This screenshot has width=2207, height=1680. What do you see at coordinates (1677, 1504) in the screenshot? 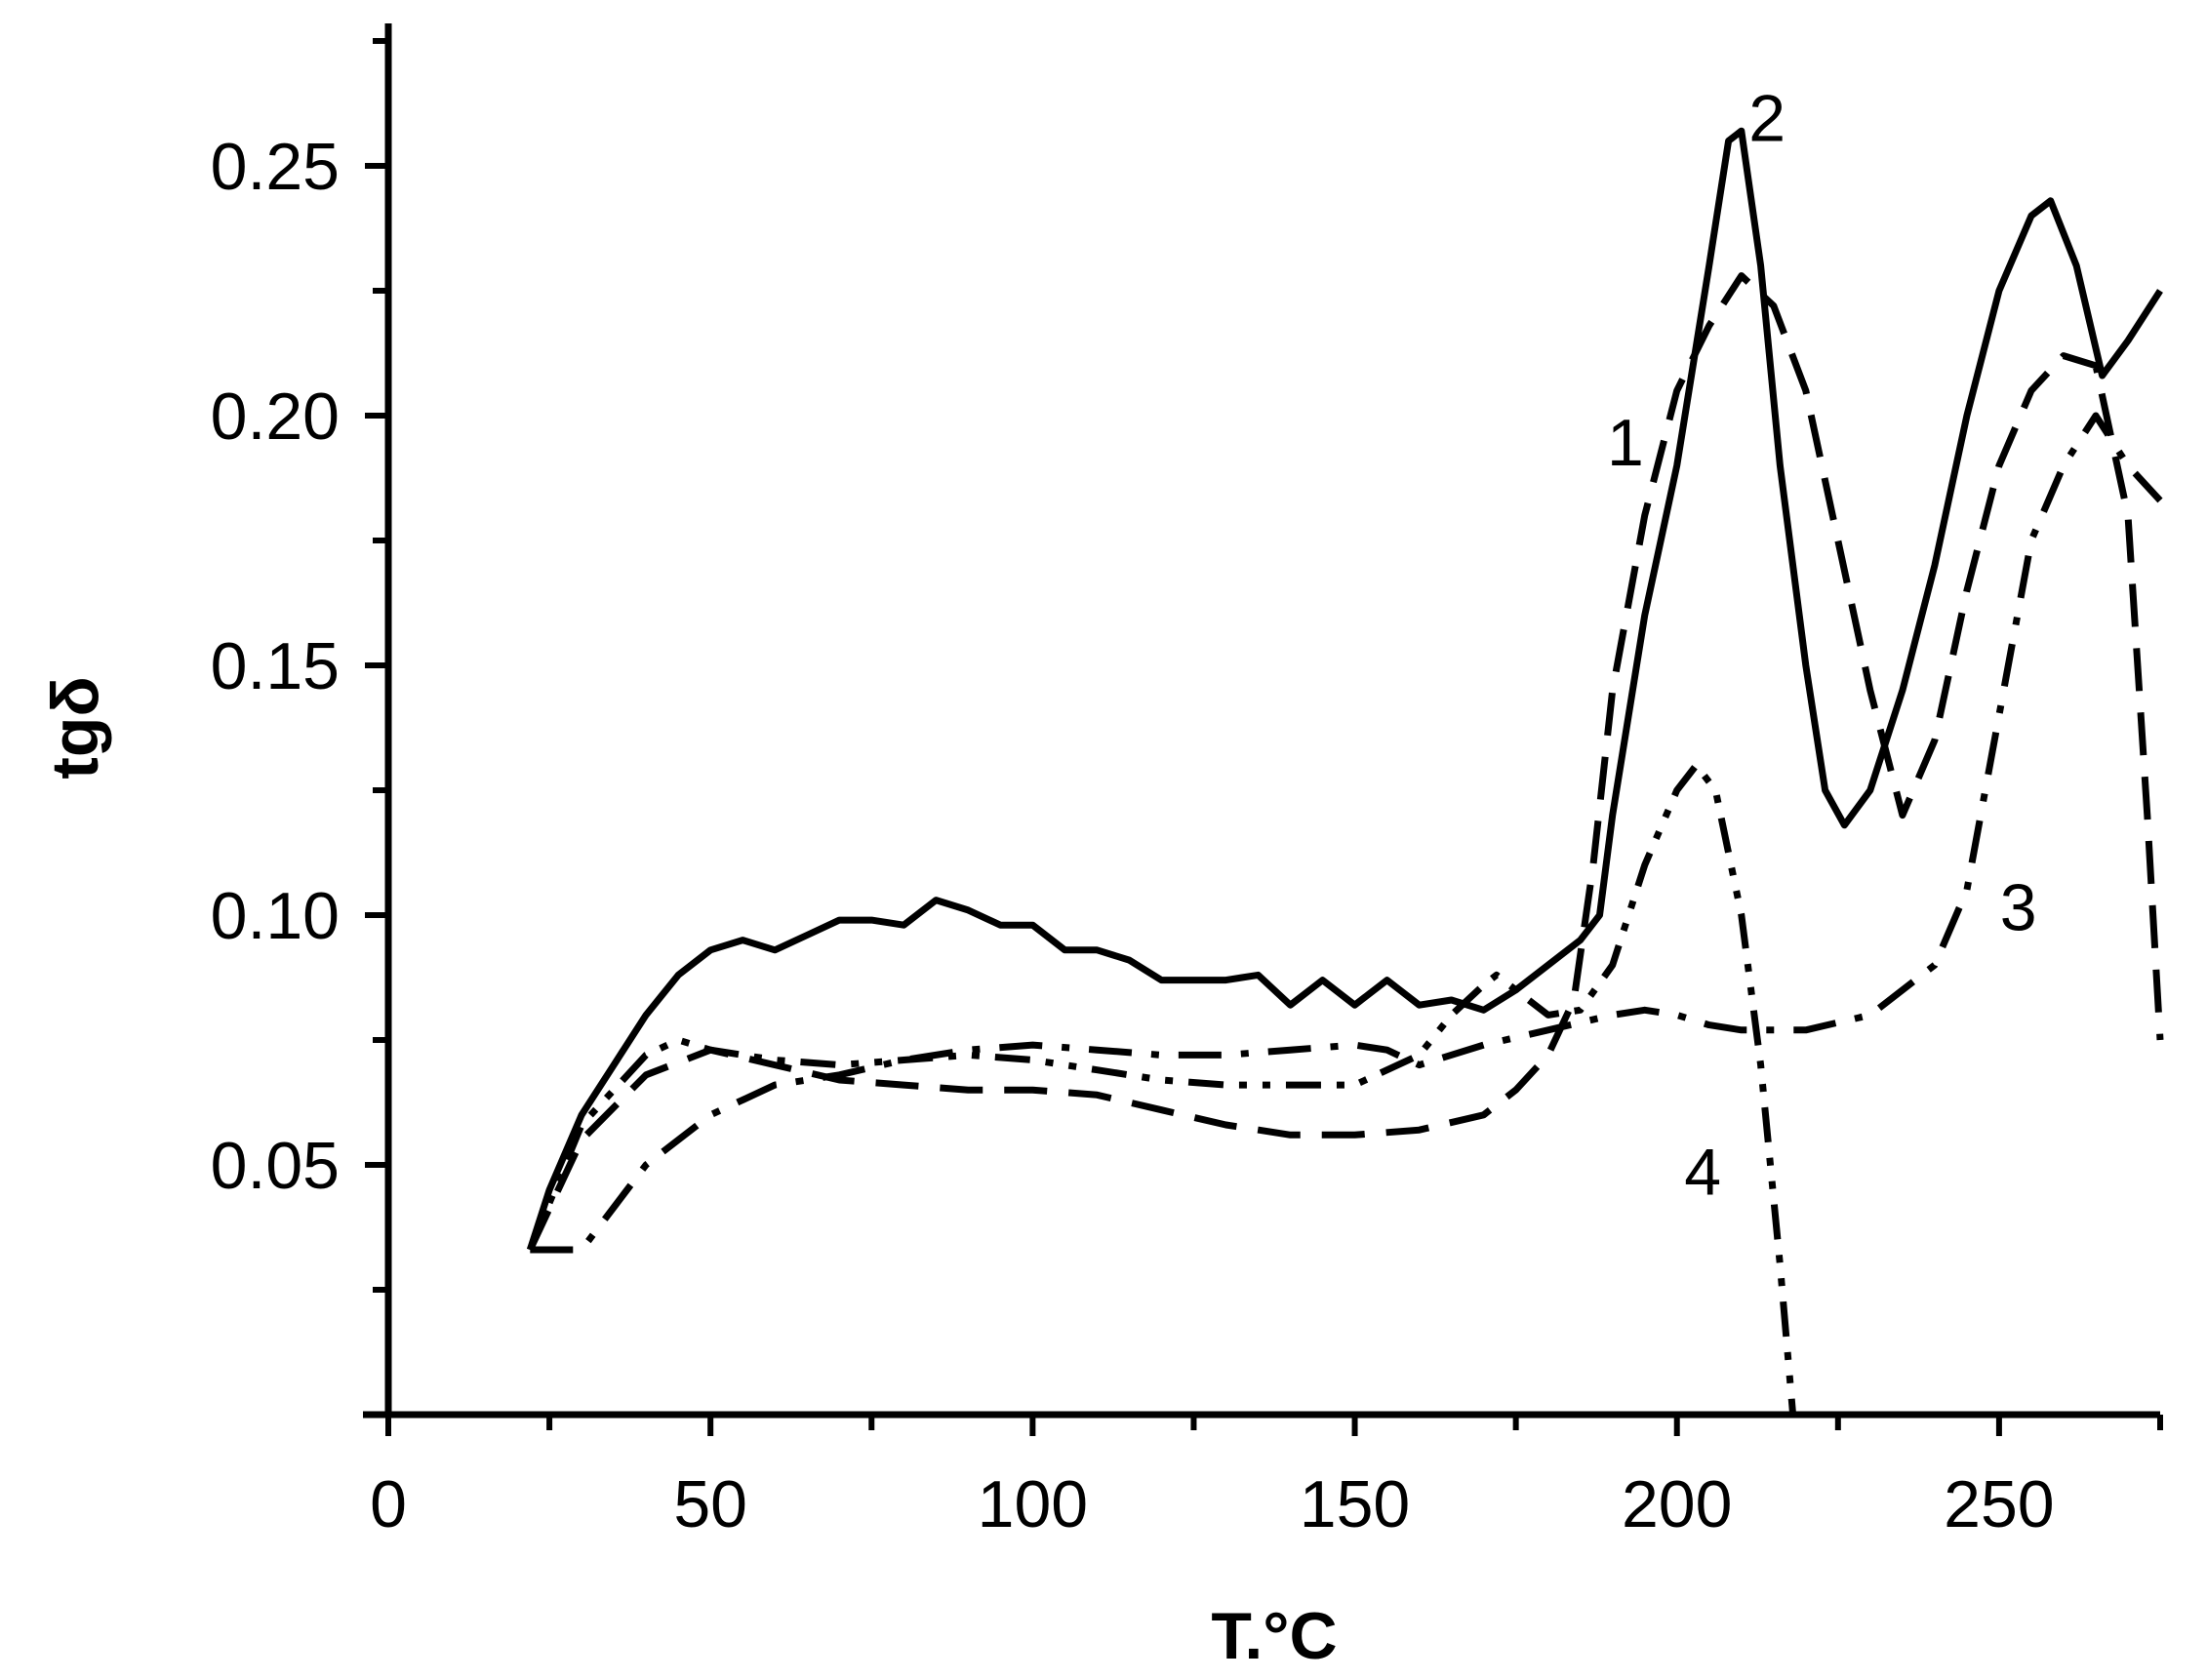
I see `x-tick-label: 200` at bounding box center [1677, 1504].